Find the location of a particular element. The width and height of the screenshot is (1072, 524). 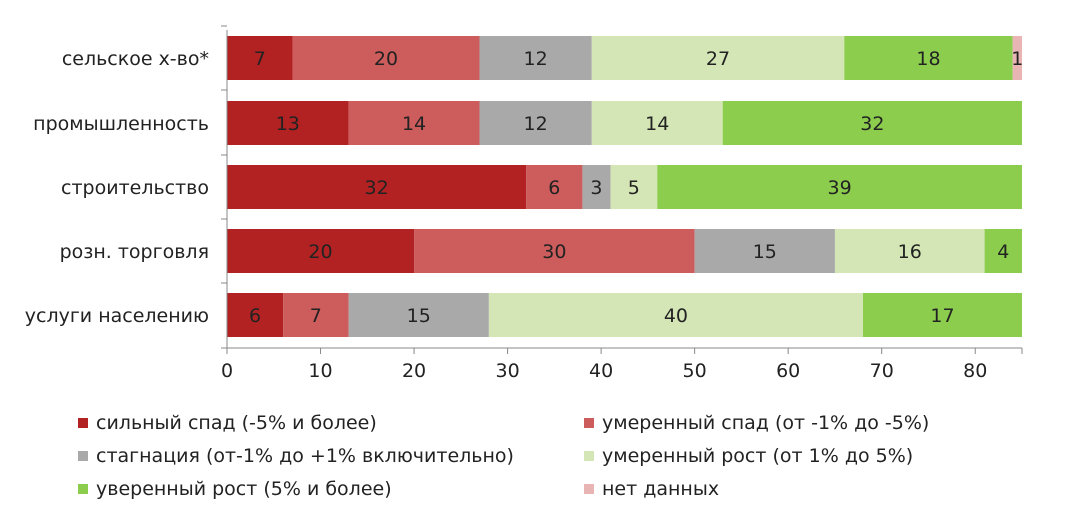

data-label: 1 is located at coordinates (1017, 59).